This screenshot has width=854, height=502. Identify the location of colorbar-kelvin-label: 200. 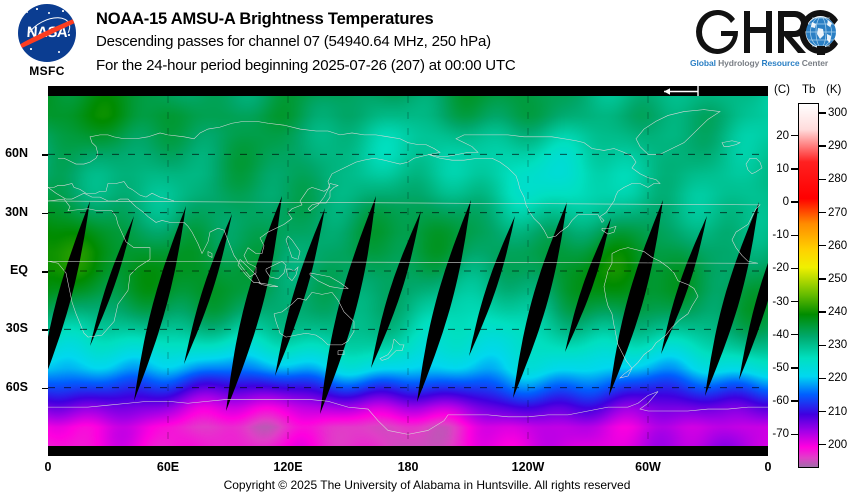
(838, 444).